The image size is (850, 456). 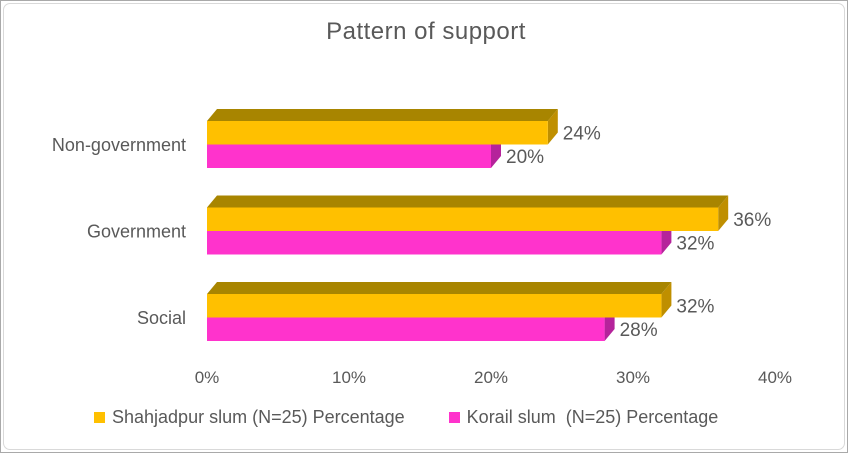 I want to click on bar-data-label: 24%, so click(x=582, y=133).